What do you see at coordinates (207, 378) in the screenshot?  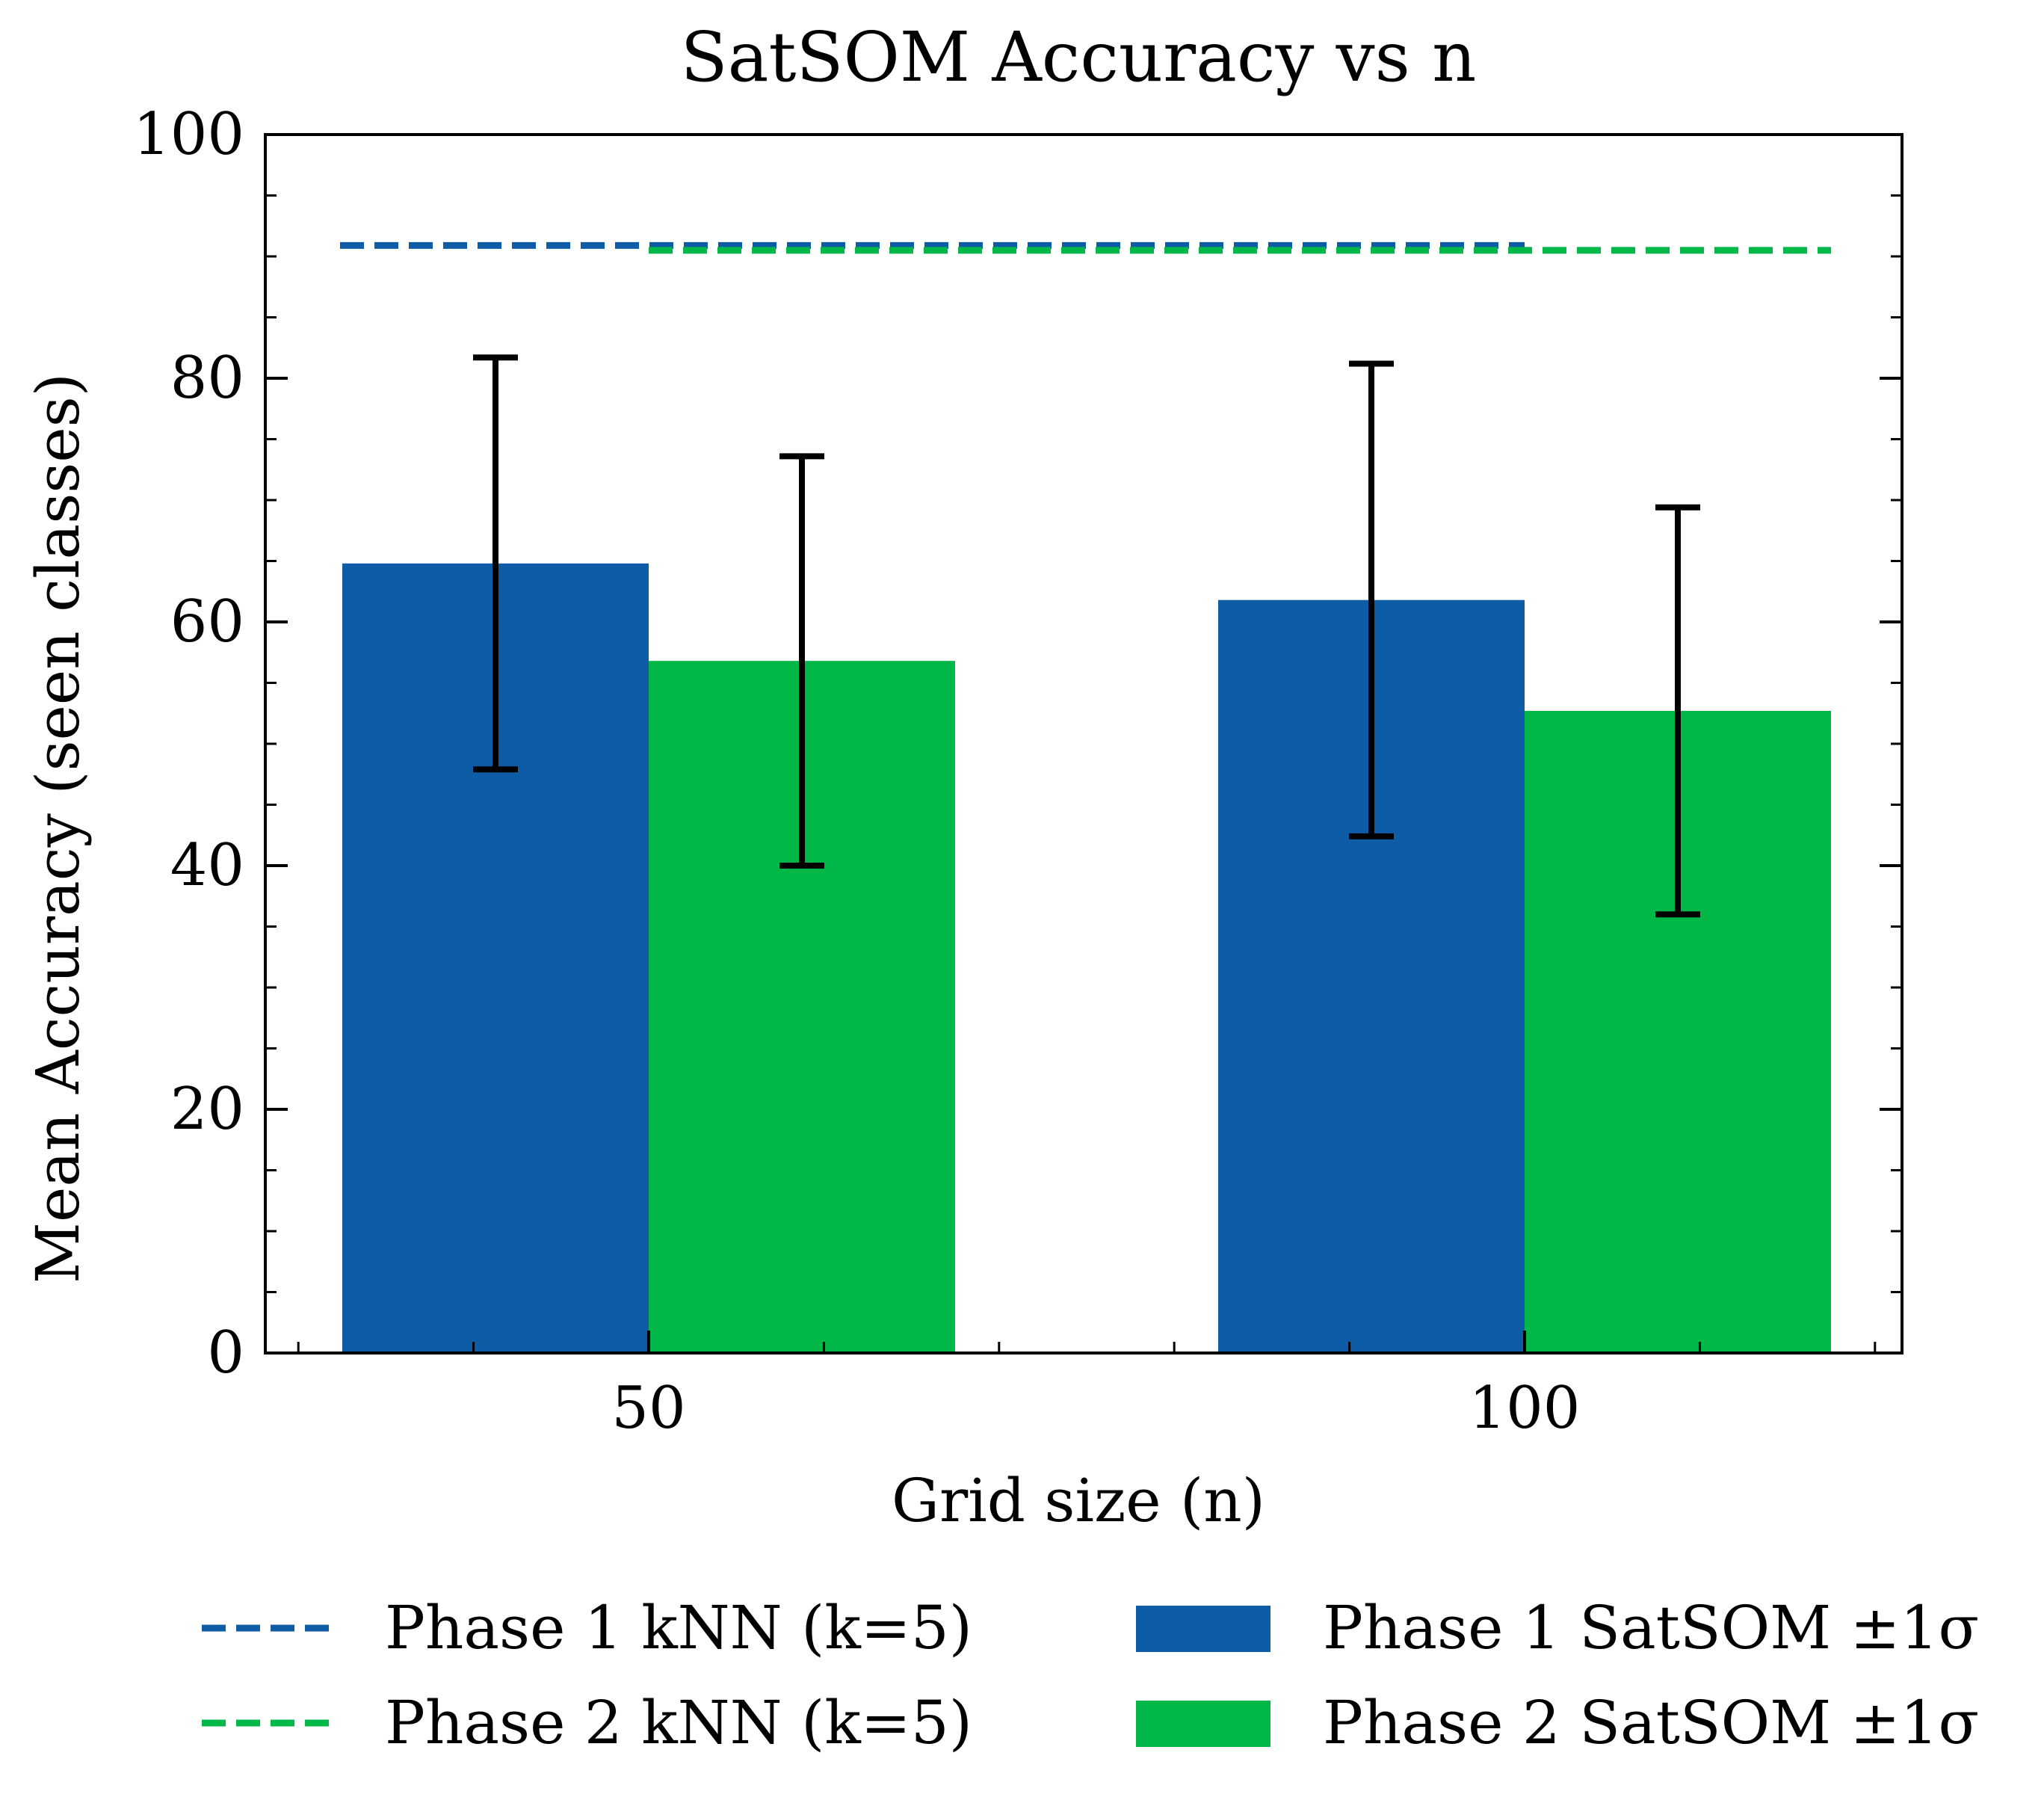 I see `y-tick-label: 80` at bounding box center [207, 378].